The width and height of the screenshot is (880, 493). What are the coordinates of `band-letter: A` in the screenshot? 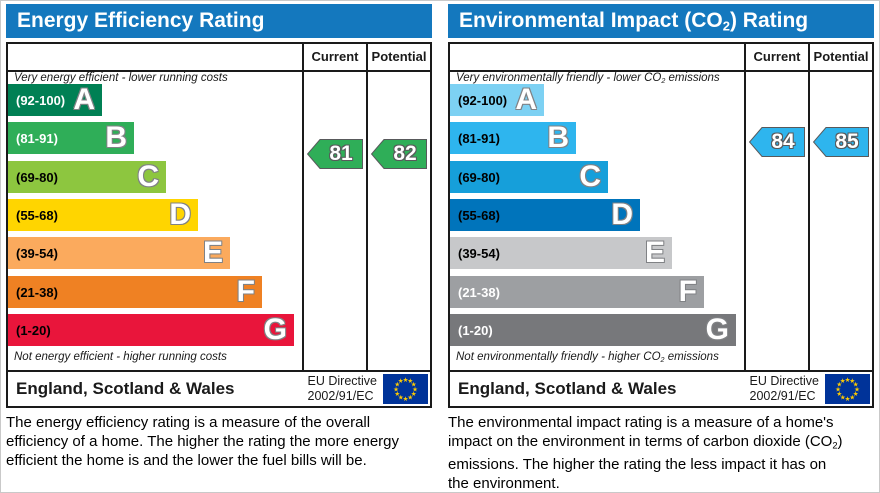 It's located at (84, 99).